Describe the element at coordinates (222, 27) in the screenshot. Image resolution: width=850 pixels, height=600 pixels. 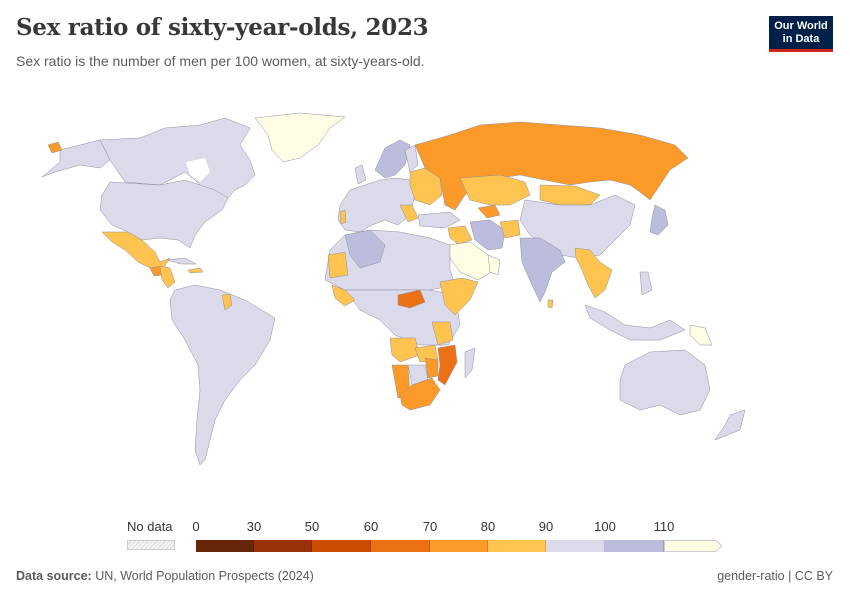
I see `chart-title: Sex ratio of sixty-year-olds, 2023` at that location.